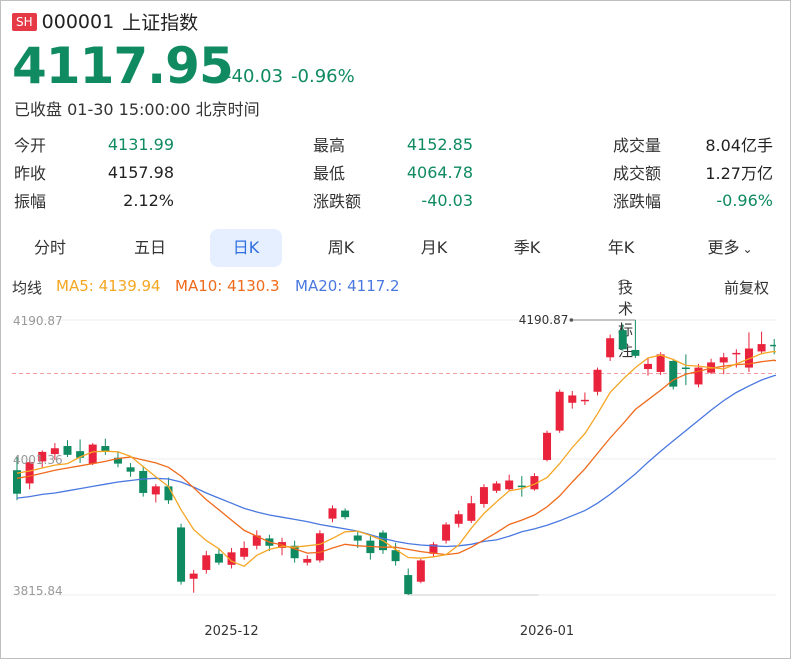 The width and height of the screenshot is (791, 659). What do you see at coordinates (637, 145) in the screenshot?
I see `stat-label: 成交量` at bounding box center [637, 145].